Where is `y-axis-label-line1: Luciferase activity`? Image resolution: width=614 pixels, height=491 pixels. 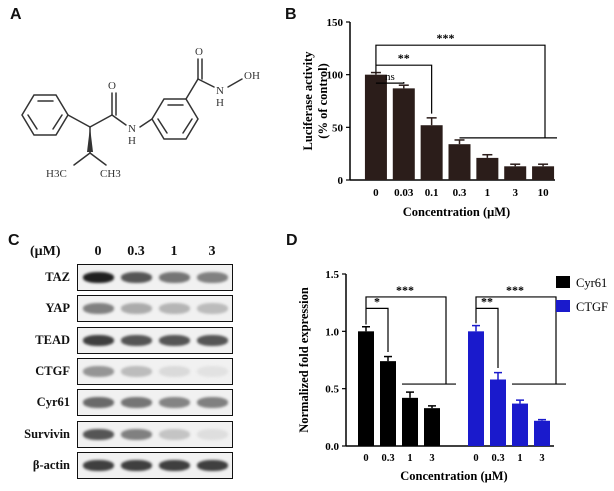 y-axis-label-line1: Luciferase activity is located at coordinates (308, 101).